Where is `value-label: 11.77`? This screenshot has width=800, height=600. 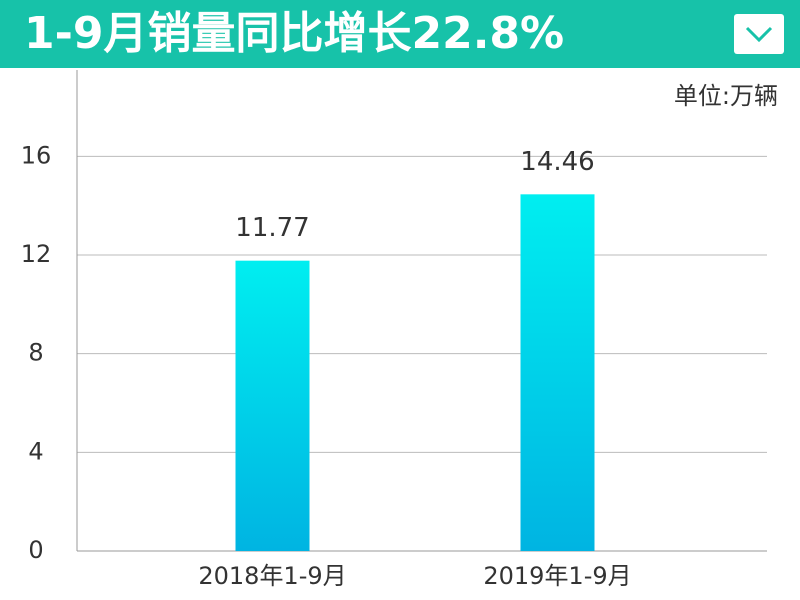 value-label: 11.77 is located at coordinates (272, 228).